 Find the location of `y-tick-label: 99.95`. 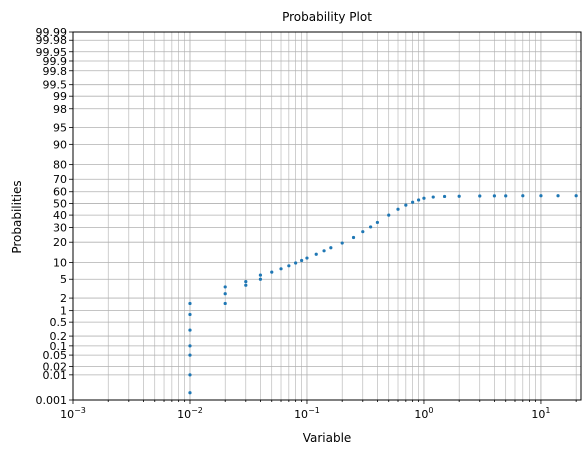

y-tick-label: 99.95 is located at coordinates (52, 52).